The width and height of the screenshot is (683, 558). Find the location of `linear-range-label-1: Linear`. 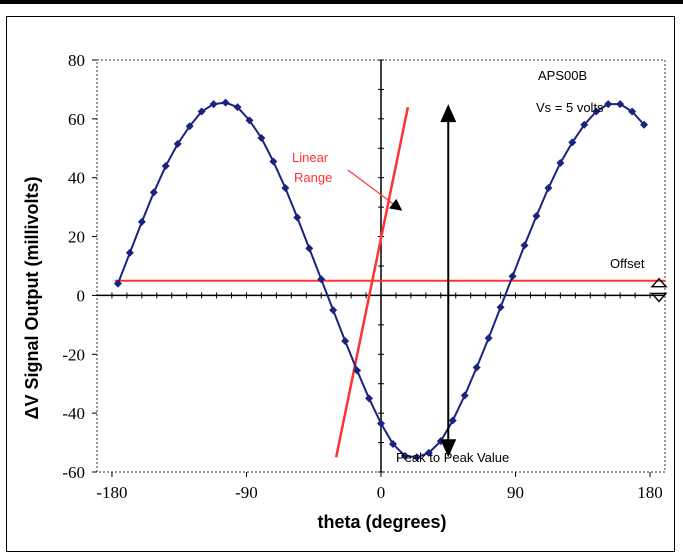

linear-range-label-1: Linear is located at coordinates (310, 157).